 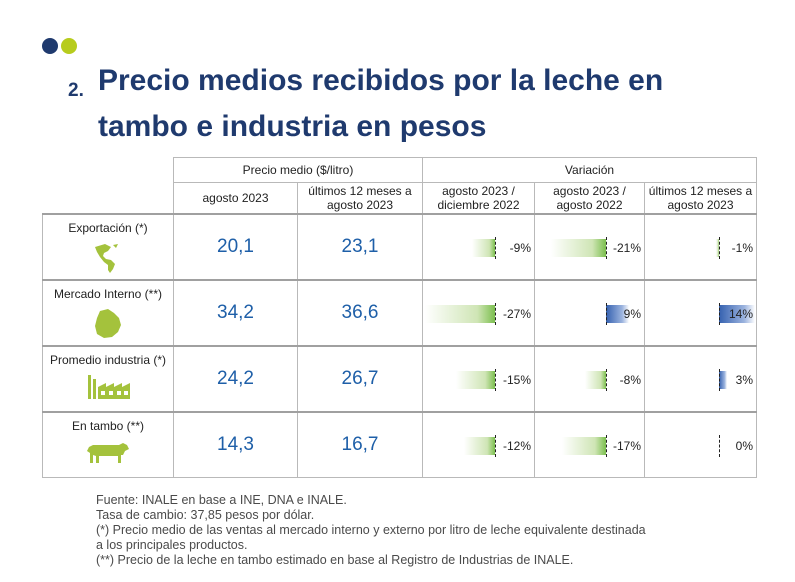 What do you see at coordinates (69, 46) in the screenshot?
I see `green-dot` at bounding box center [69, 46].